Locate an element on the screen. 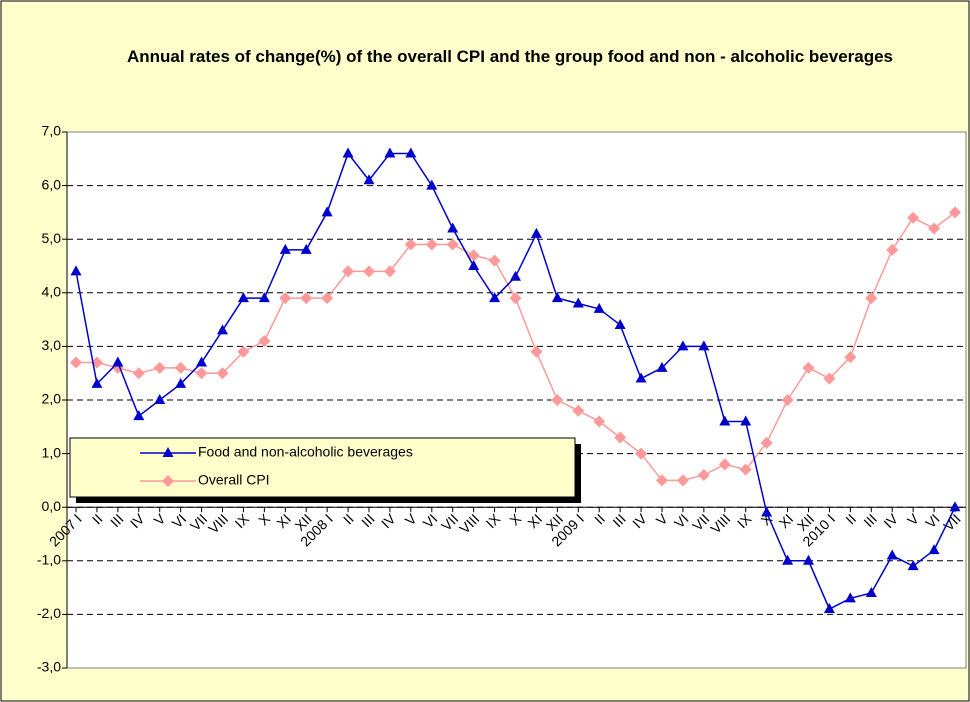 This screenshot has width=970, height=702. y-tick-label: 7,0 is located at coordinates (52, 131).